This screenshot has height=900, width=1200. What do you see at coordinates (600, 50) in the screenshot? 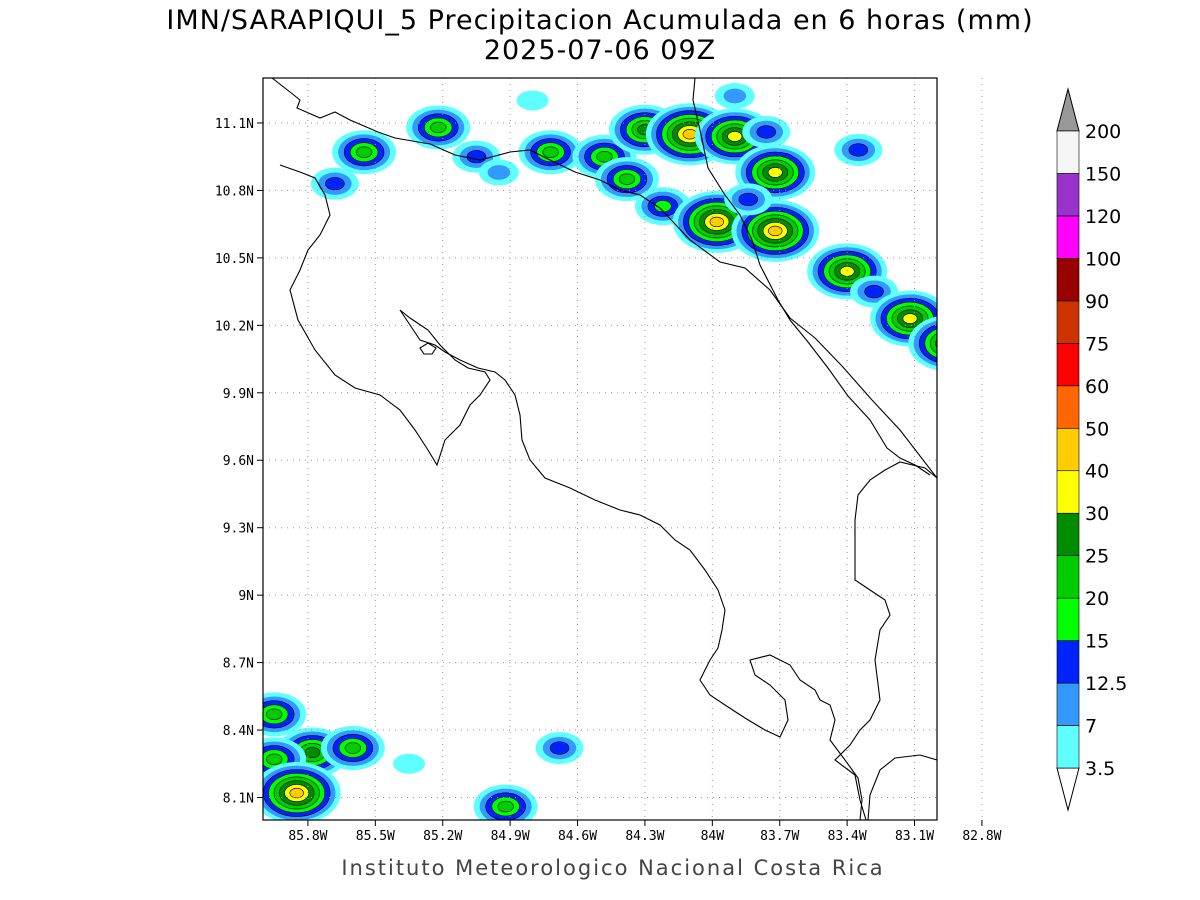
I see `map-subtitle-datetime: 2025-07-06 09Z` at bounding box center [600, 50].